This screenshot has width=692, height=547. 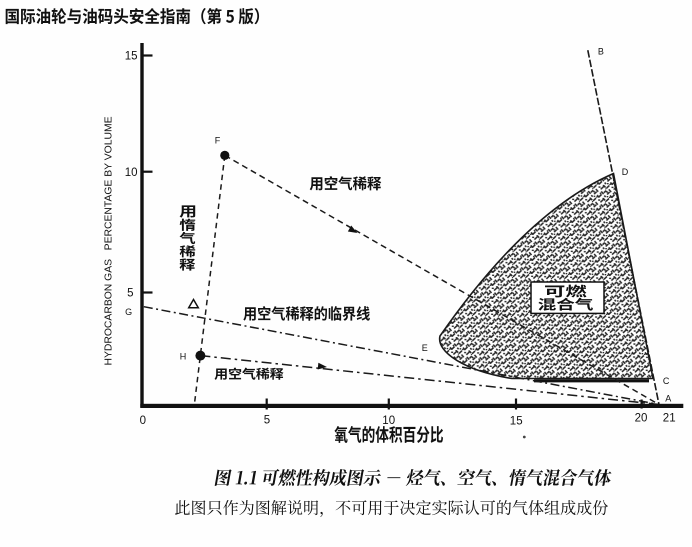 I want to click on svg-text: E, so click(x=425, y=348).